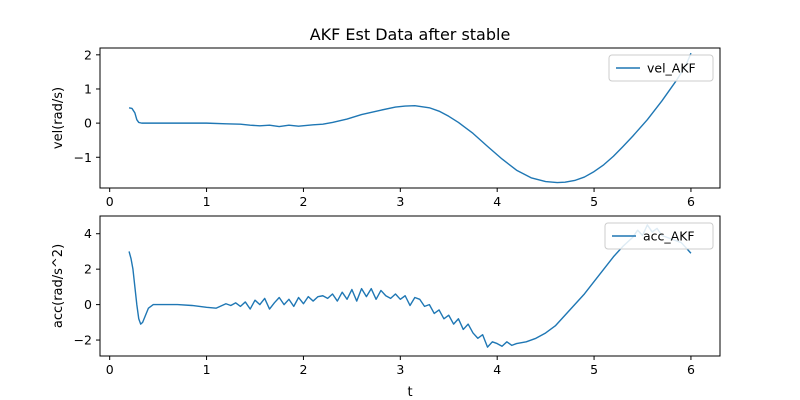  Describe the element at coordinates (88, 233) in the screenshot. I see `y-tick-label: 4` at that location.